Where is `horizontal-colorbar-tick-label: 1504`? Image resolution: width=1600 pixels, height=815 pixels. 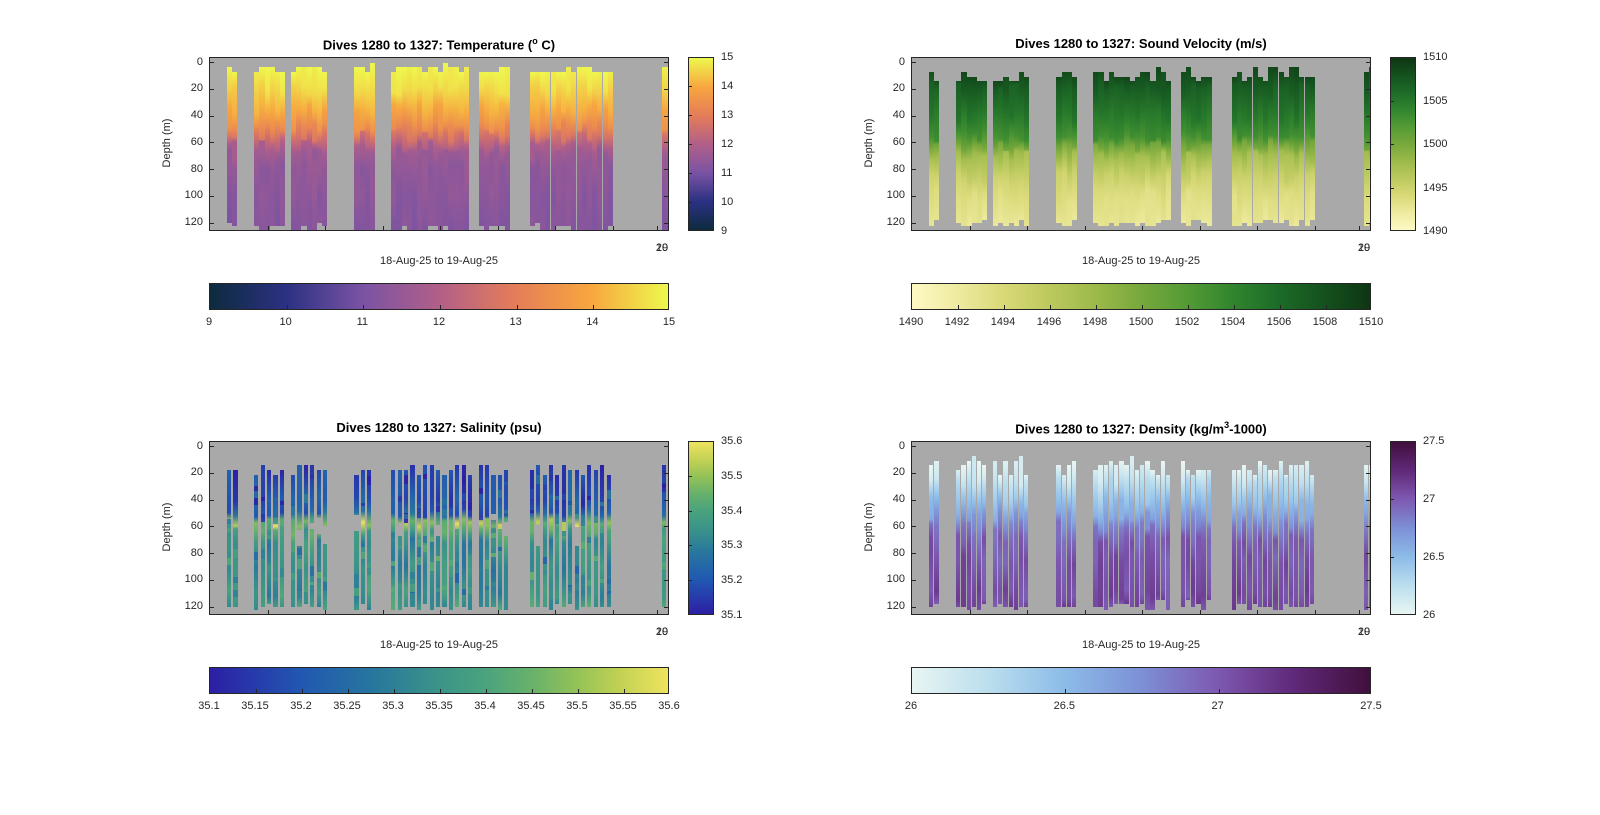
horizontal-colorbar-tick-label: 1504 is located at coordinates (1233, 322).